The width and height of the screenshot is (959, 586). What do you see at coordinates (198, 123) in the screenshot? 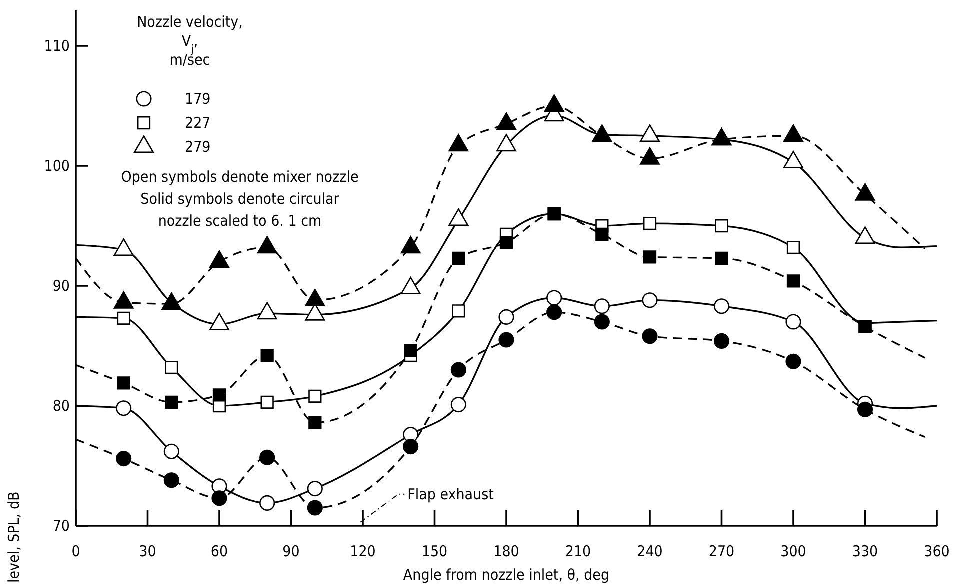
I see `legend-label: 227` at bounding box center [198, 123].